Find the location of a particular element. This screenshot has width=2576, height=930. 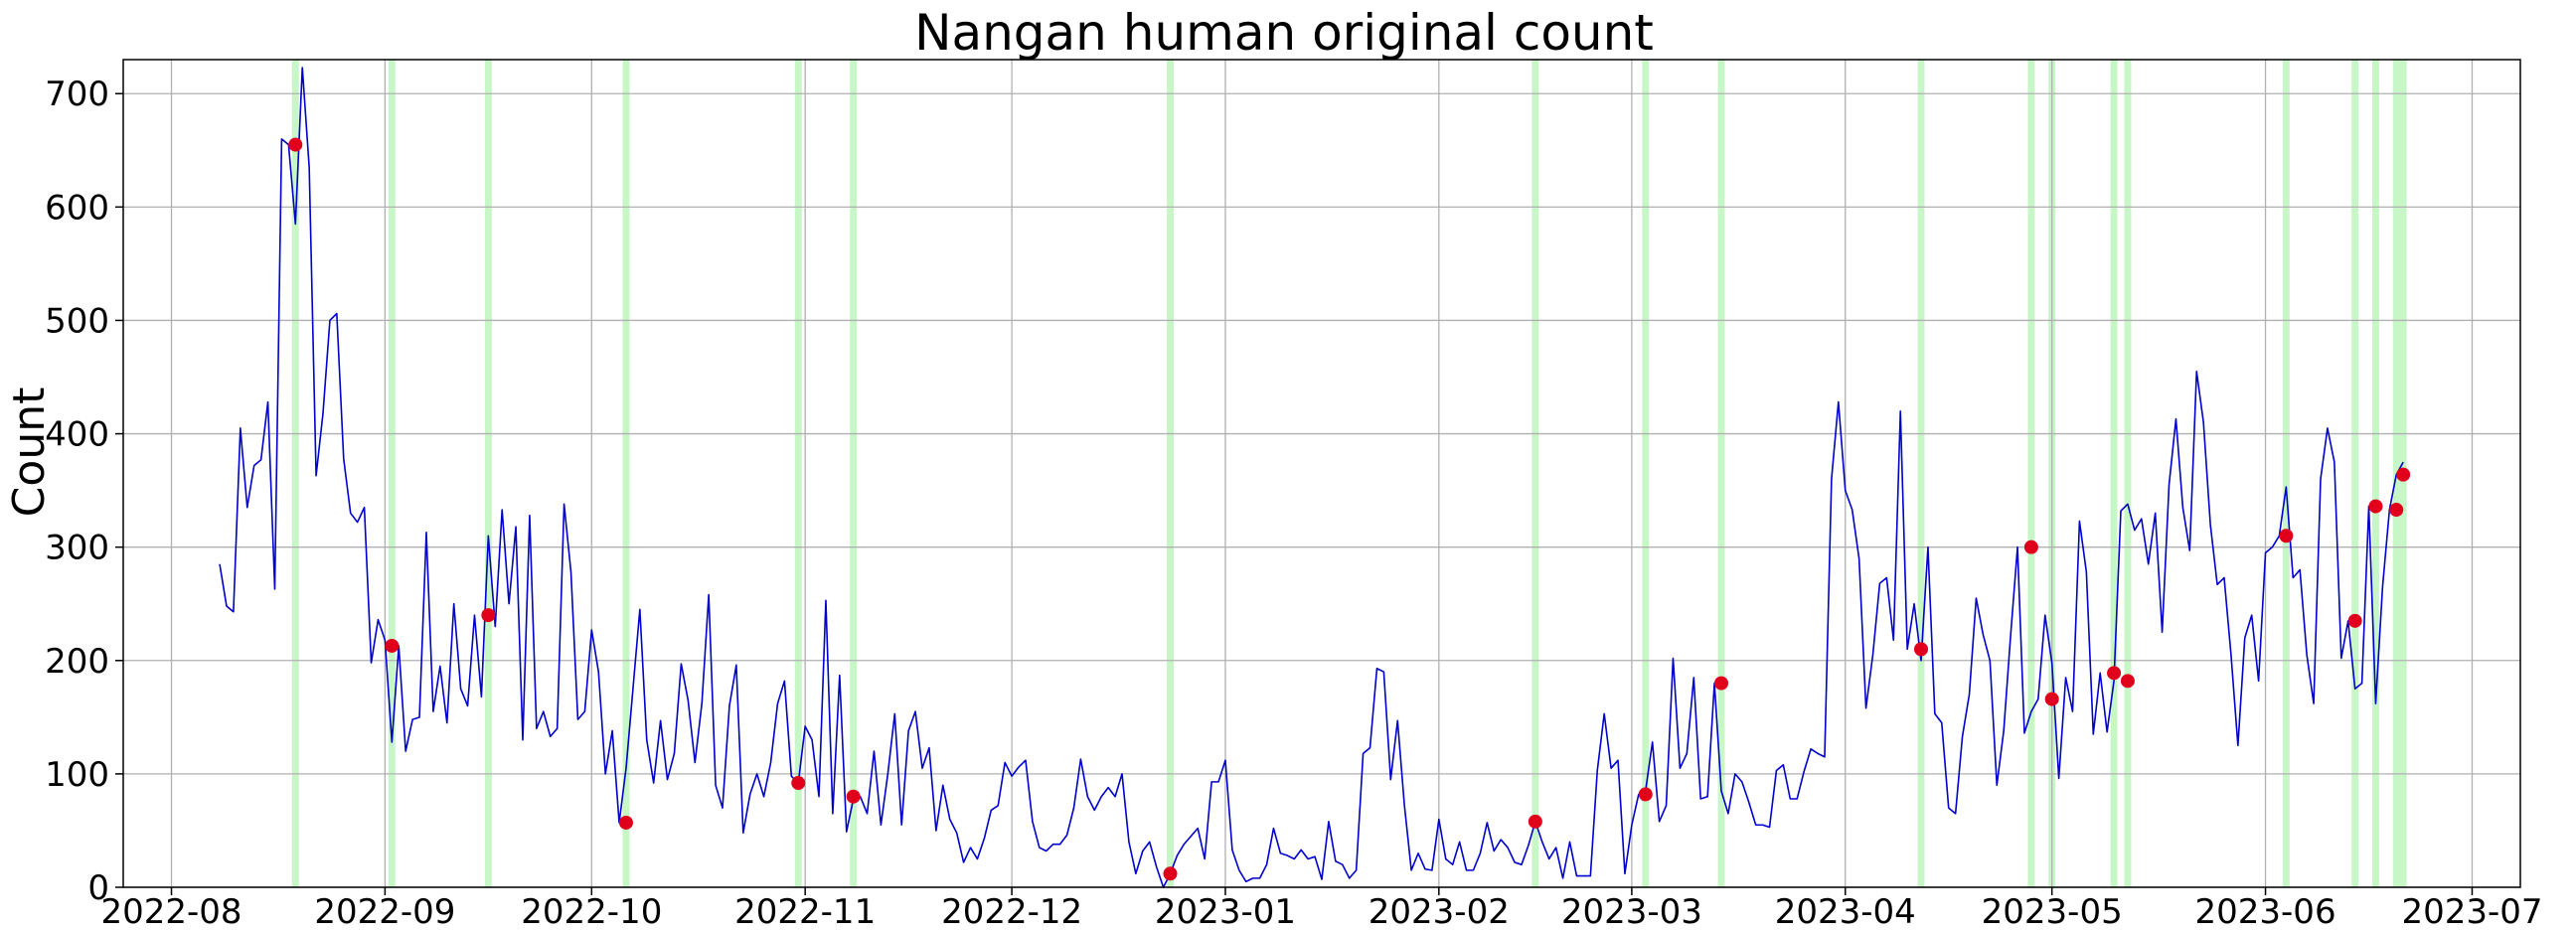

chart-title: Nangan human original count is located at coordinates (1284, 33).